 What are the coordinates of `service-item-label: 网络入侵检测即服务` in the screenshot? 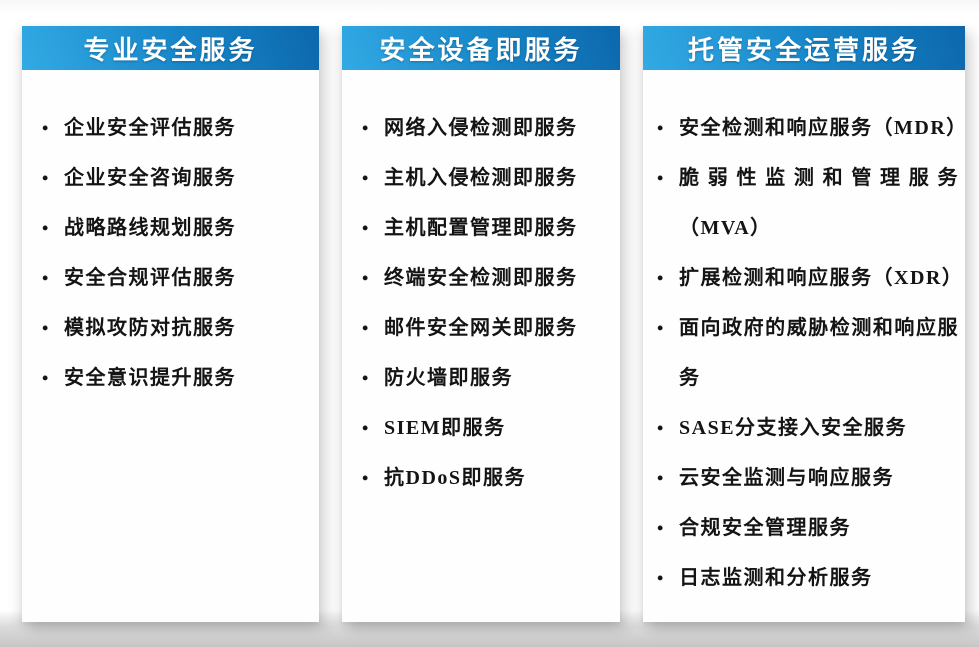 It's located at (481, 128).